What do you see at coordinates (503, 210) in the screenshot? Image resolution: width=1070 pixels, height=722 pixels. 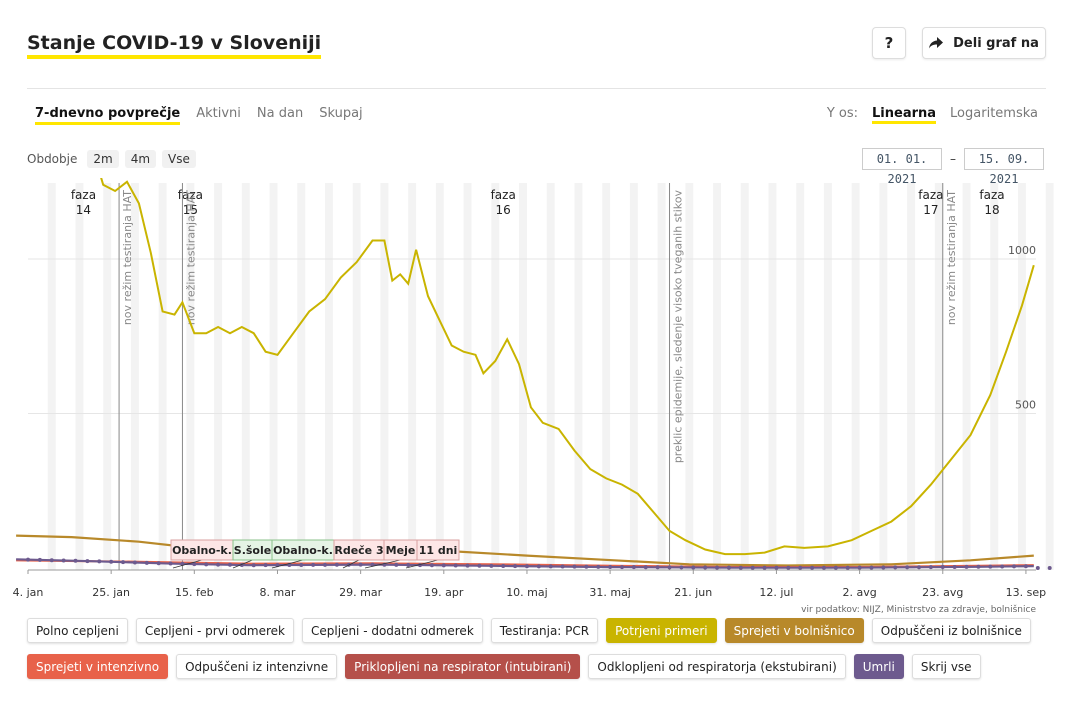 I see `phase-number: 16` at bounding box center [503, 210].